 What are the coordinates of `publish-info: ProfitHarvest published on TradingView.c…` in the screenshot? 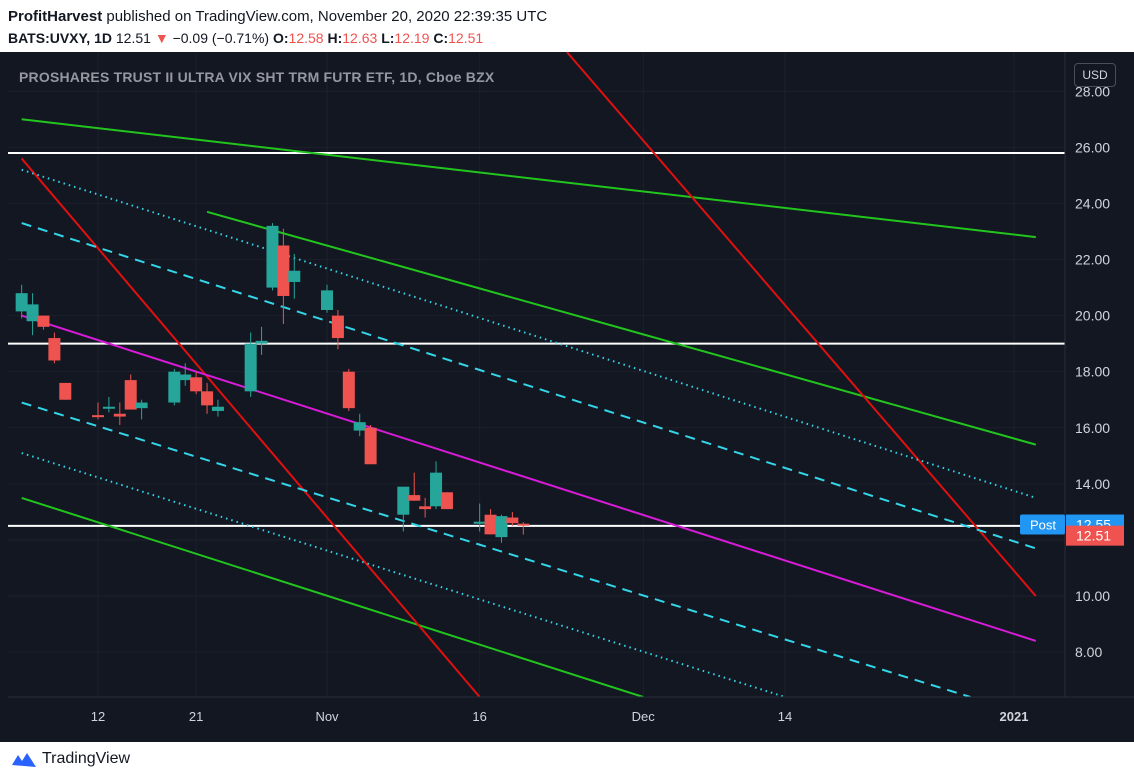 It's located at (277, 16).